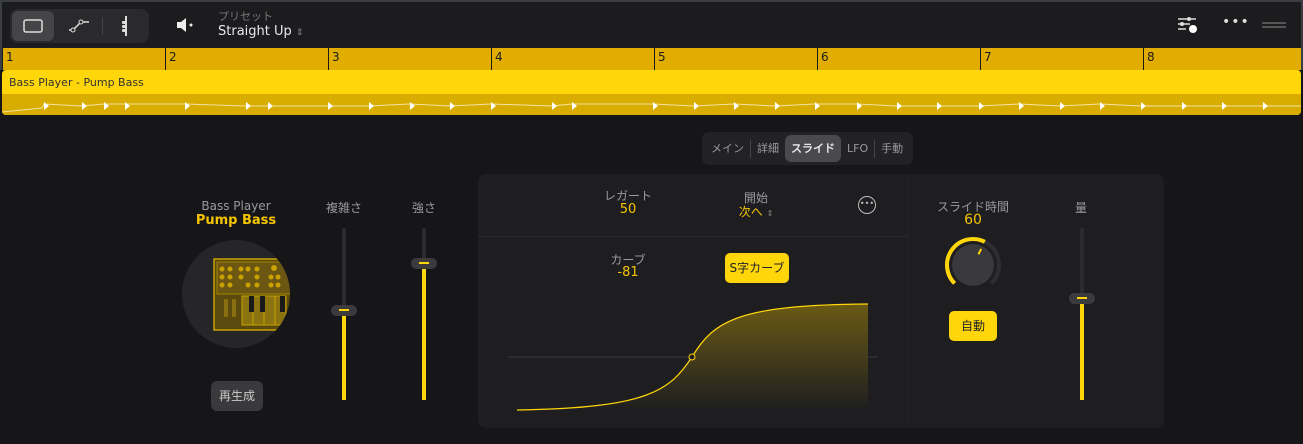  Describe the element at coordinates (660, 59) in the screenshot. I see `bar-marker: 5` at that location.